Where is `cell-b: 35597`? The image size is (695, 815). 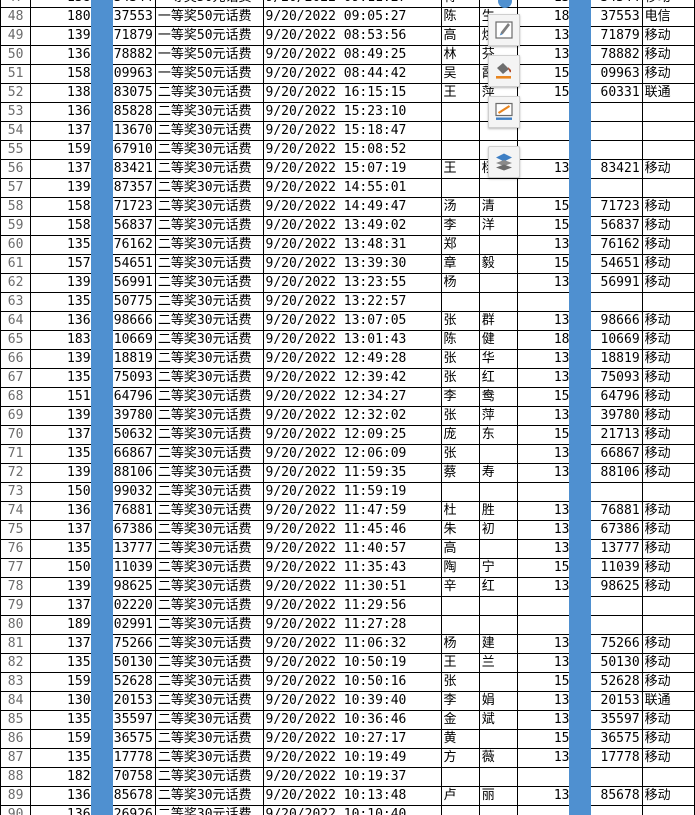
cell-b: 35597 is located at coordinates (124, 720).